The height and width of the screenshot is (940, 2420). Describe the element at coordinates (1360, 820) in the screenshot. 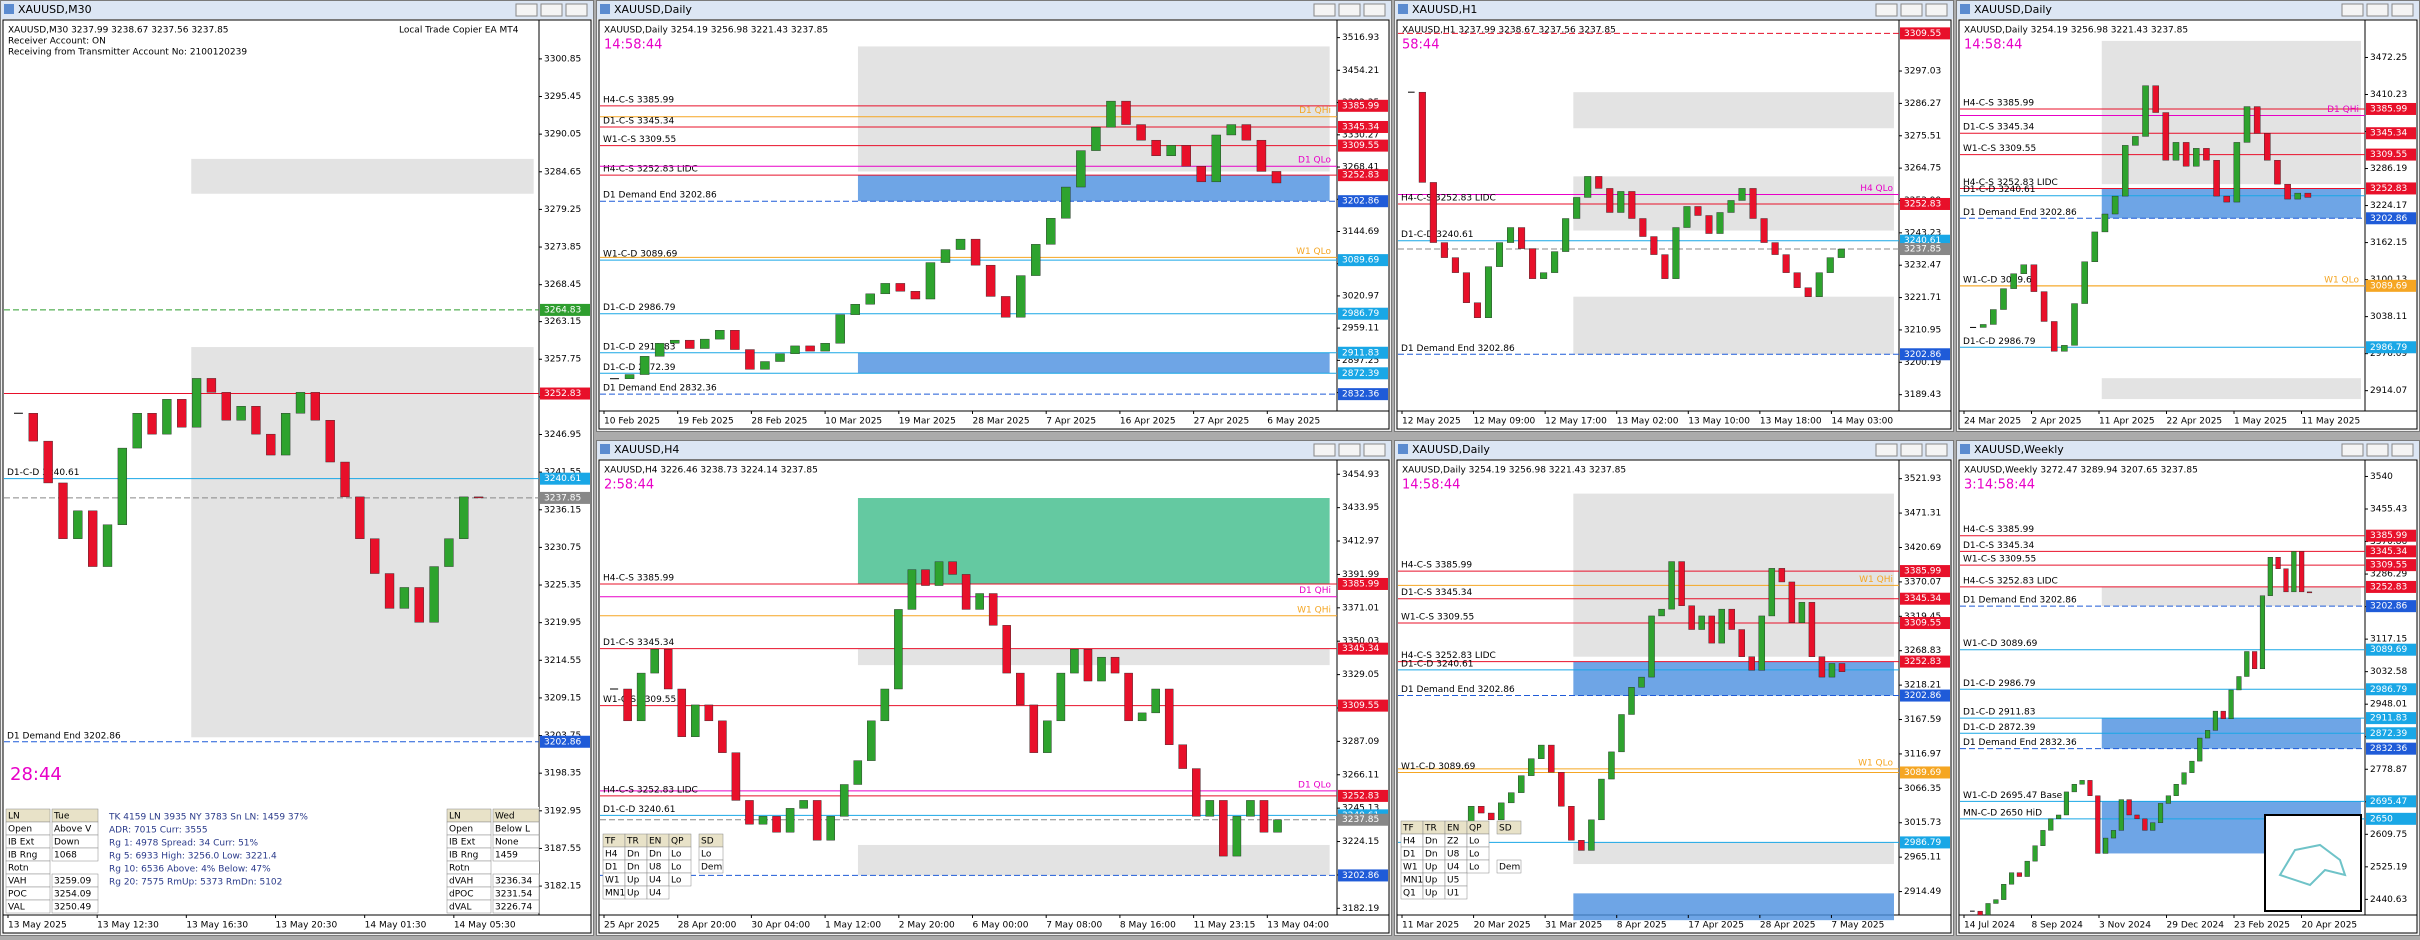

I see `price-tag-label: 3237.85` at that location.